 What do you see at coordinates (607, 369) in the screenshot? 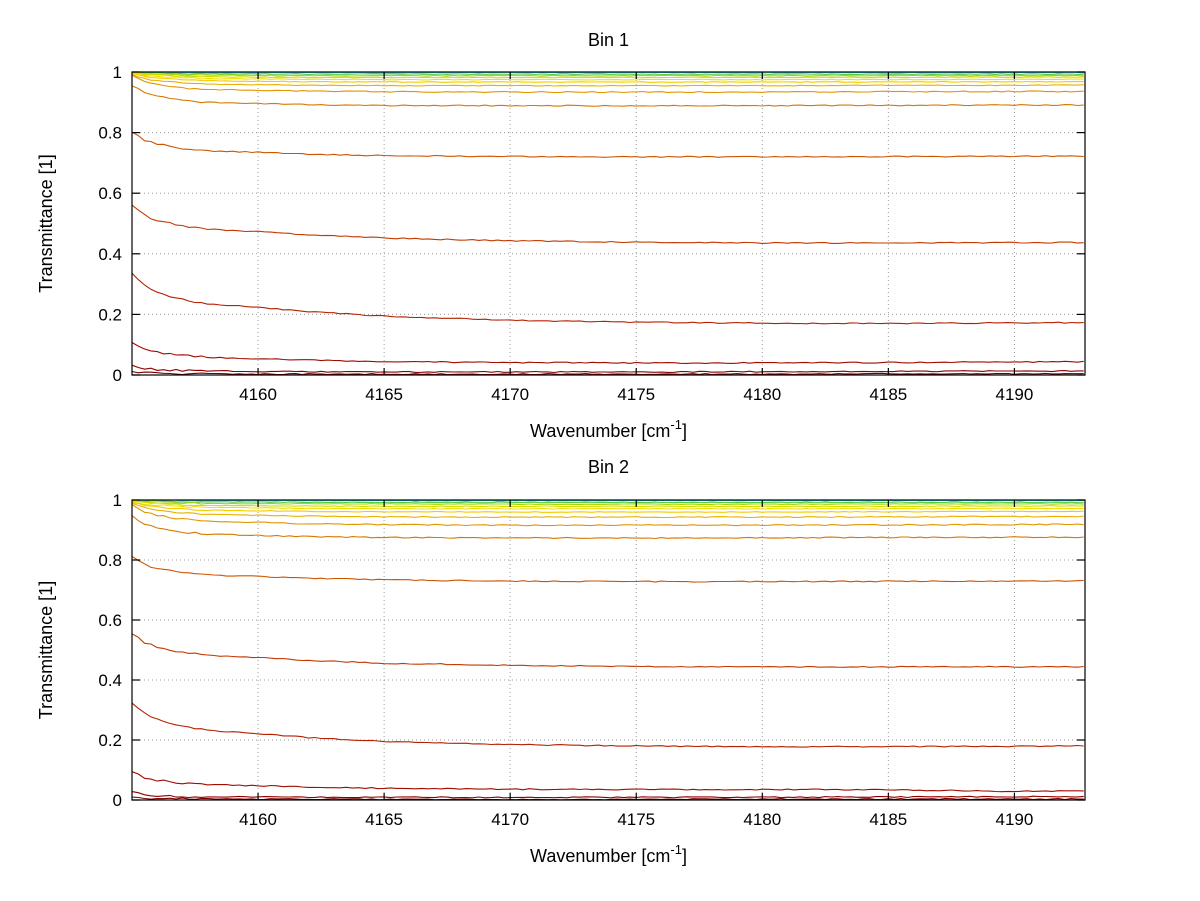
I see `series-line-T-0.012` at bounding box center [607, 369].